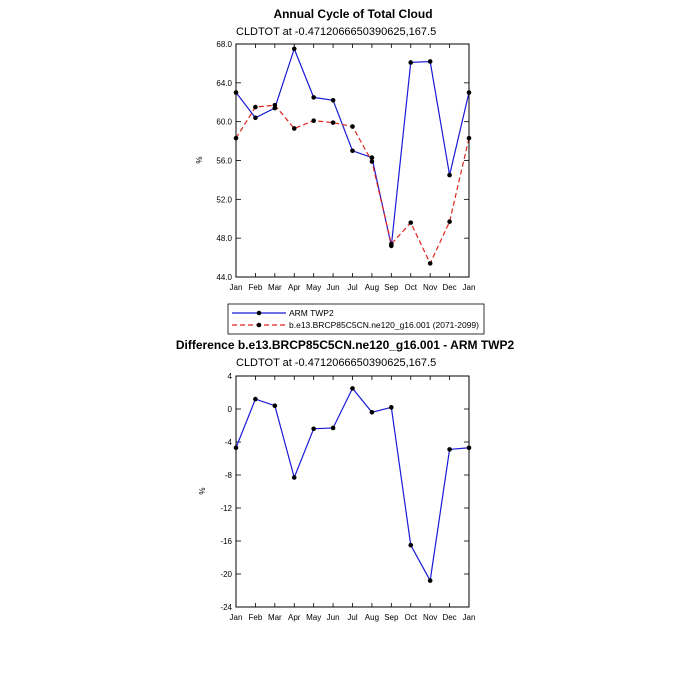 The height and width of the screenshot is (675, 675). I want to click on chart2-xtick-label: Sep, so click(391, 617).